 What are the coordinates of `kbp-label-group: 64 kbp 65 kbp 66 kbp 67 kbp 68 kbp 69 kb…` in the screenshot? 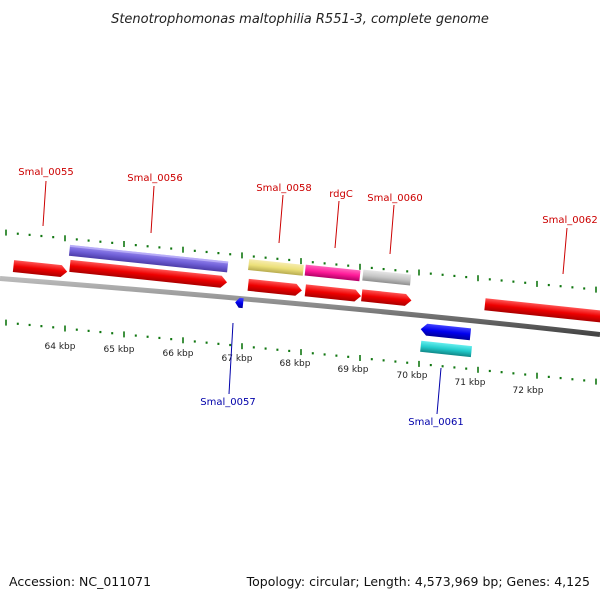 It's located at (294, 369).